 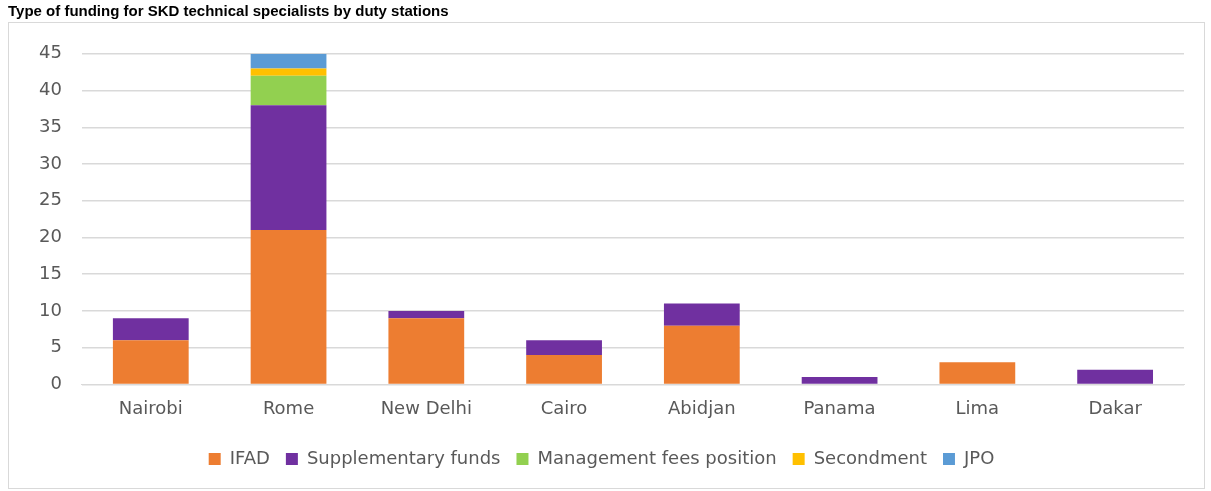 What do you see at coordinates (1115, 407) in the screenshot?
I see `x-tick-label: Dakar` at bounding box center [1115, 407].